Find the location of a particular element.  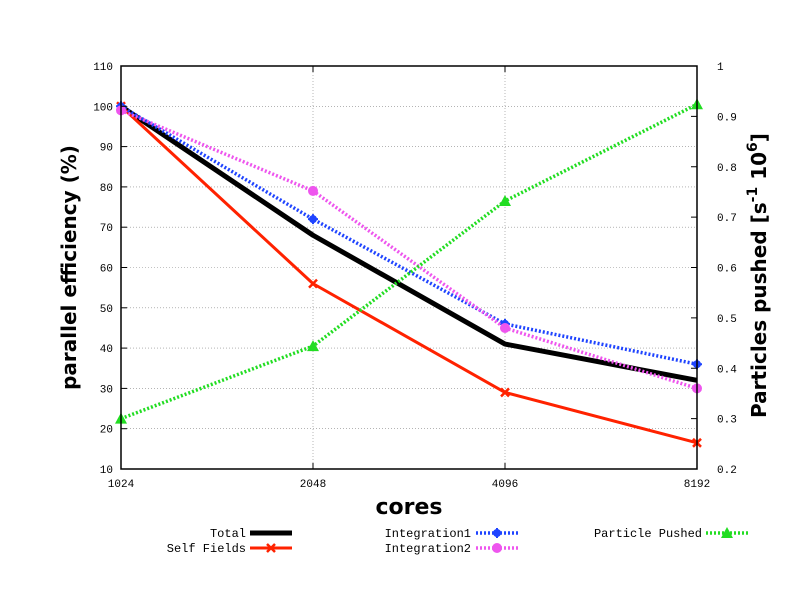

legend-item-integration1: Integration1 is located at coordinates (451, 534).